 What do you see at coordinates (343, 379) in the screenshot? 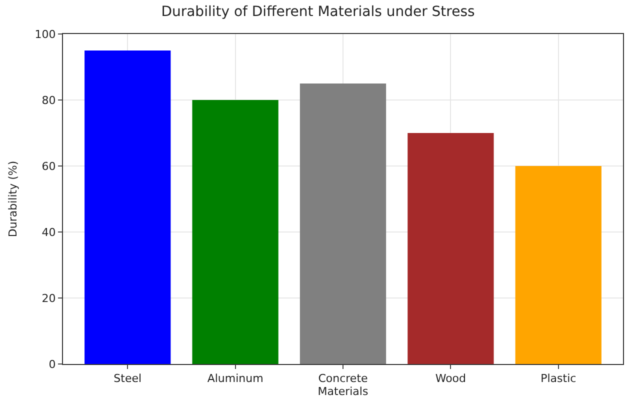
I see `x-tick-label: Concrete` at bounding box center [343, 379].